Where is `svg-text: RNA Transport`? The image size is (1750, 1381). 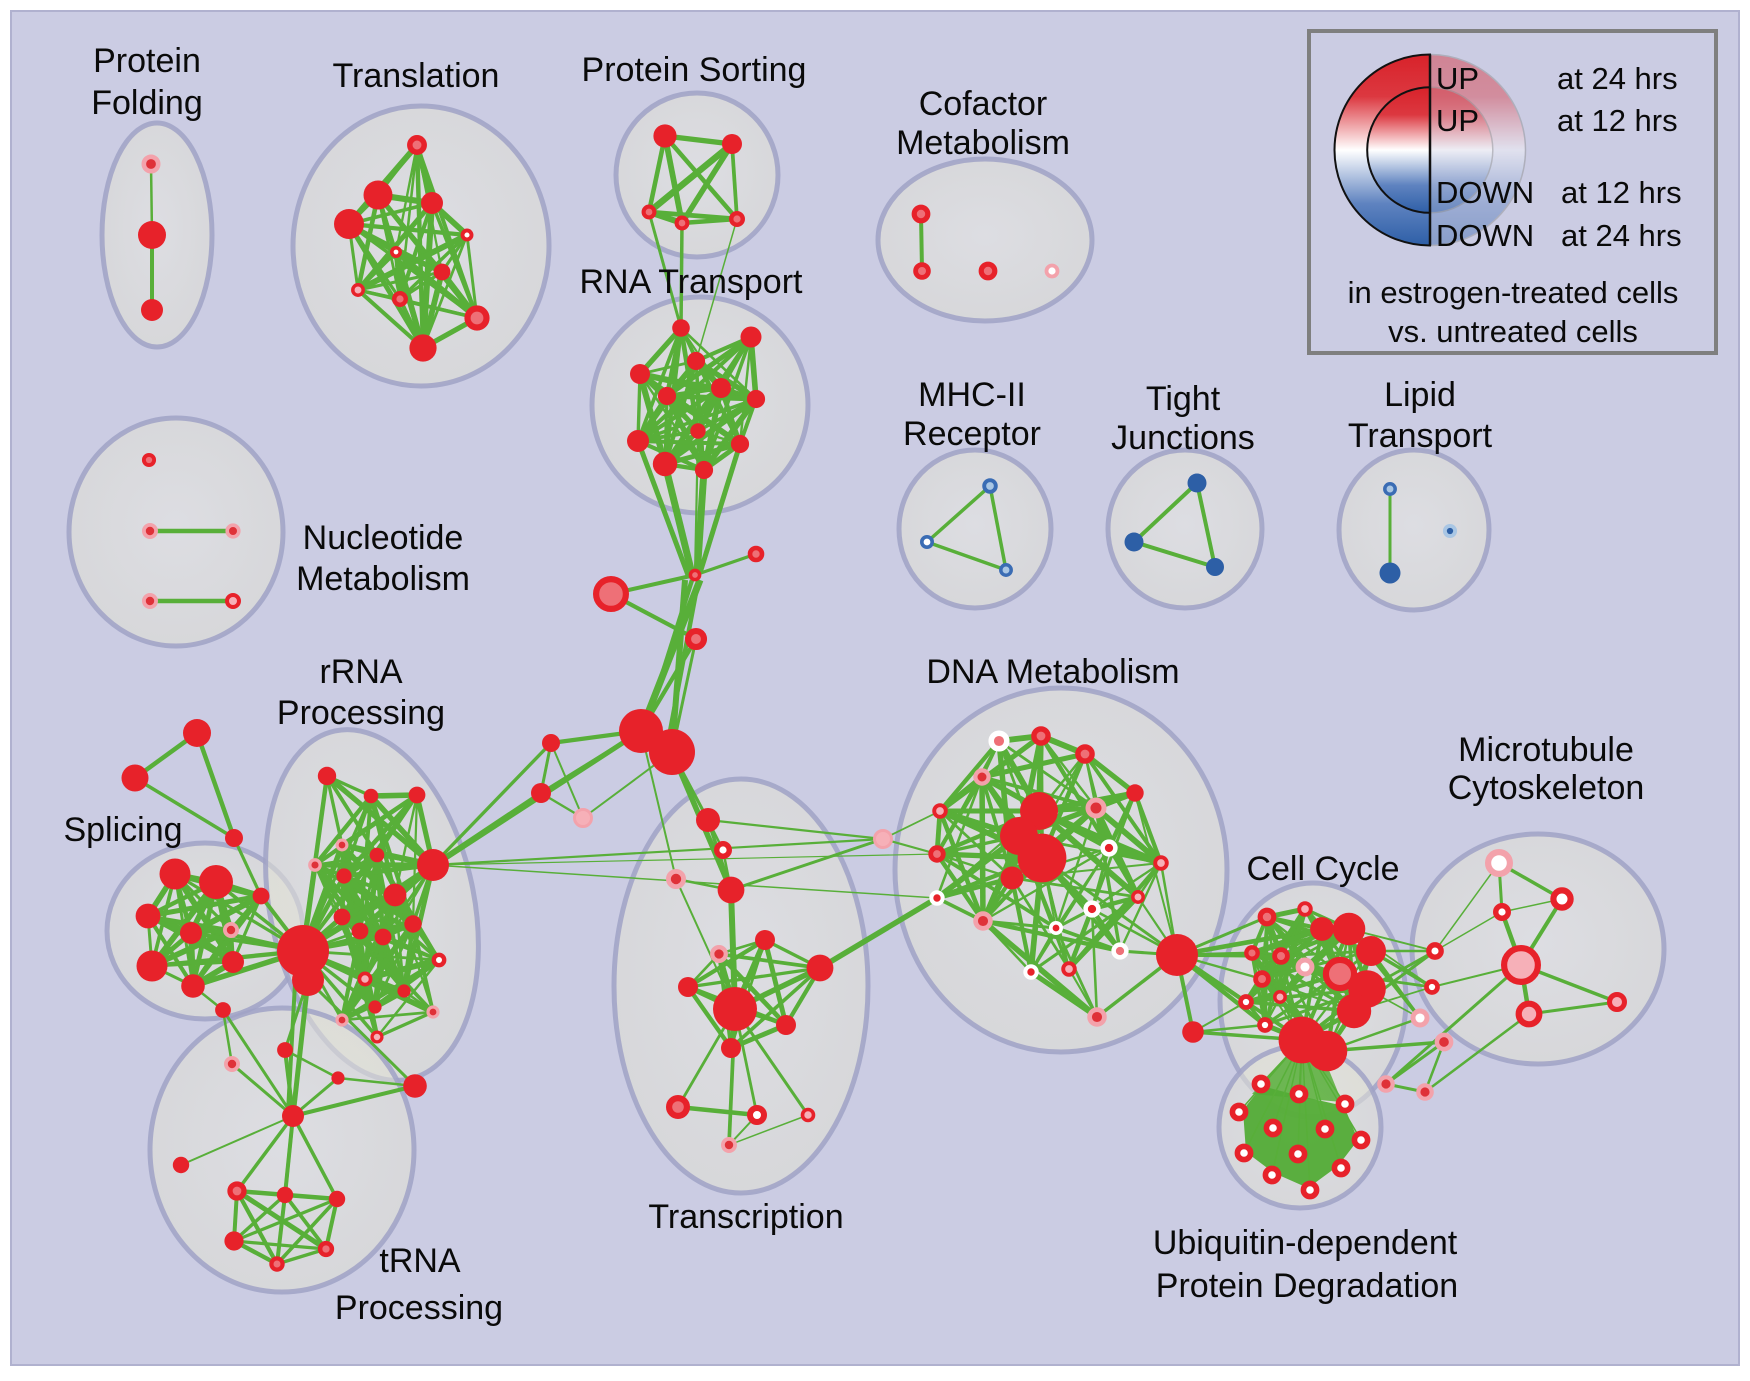
svg-text: RNA Transport is located at coordinates (692, 282).